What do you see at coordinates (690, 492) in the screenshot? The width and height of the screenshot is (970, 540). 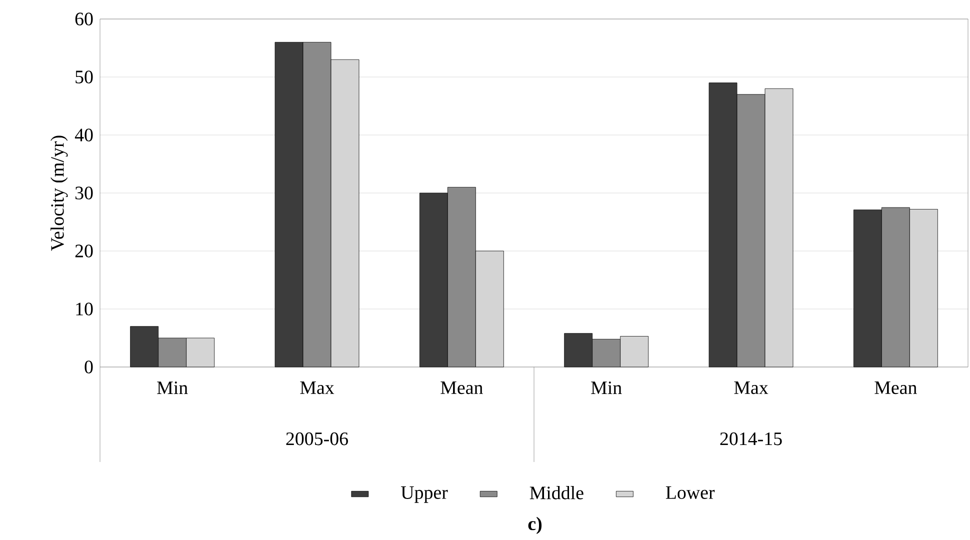 I see `legend-label: Lower` at bounding box center [690, 492].